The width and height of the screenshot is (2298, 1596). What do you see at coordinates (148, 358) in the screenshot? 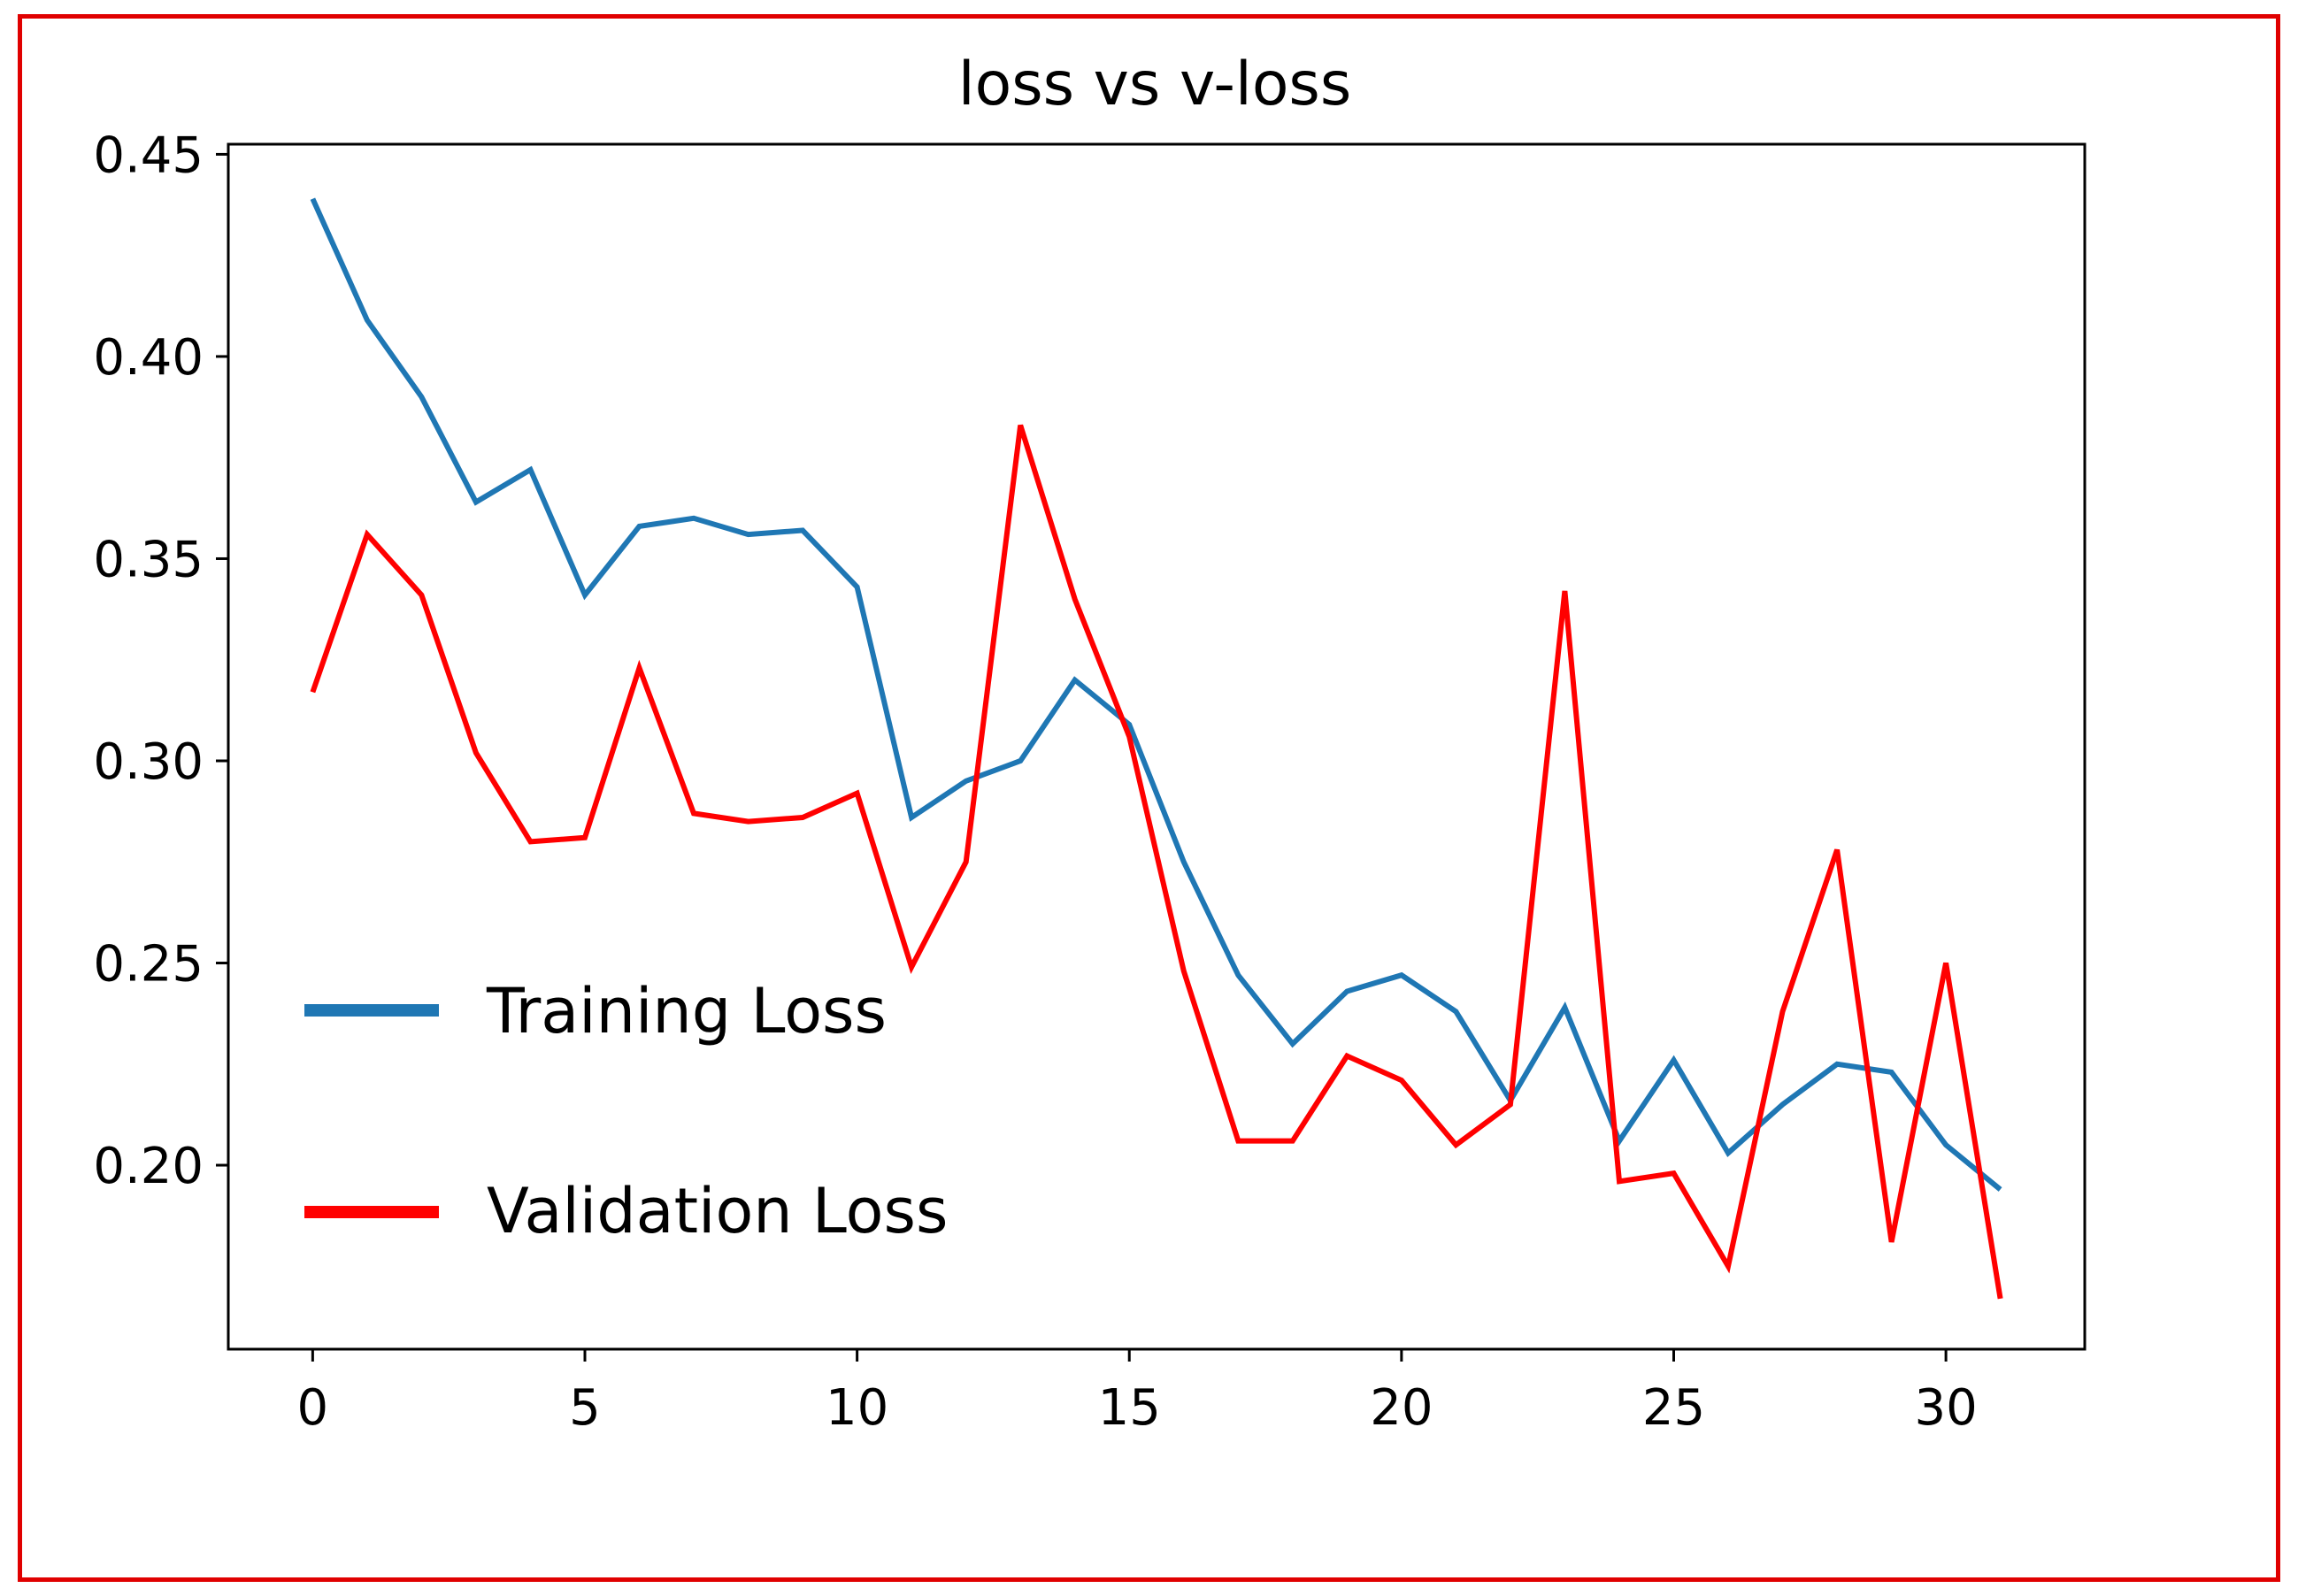
I see `y-tick-label: 0.40` at bounding box center [148, 358].